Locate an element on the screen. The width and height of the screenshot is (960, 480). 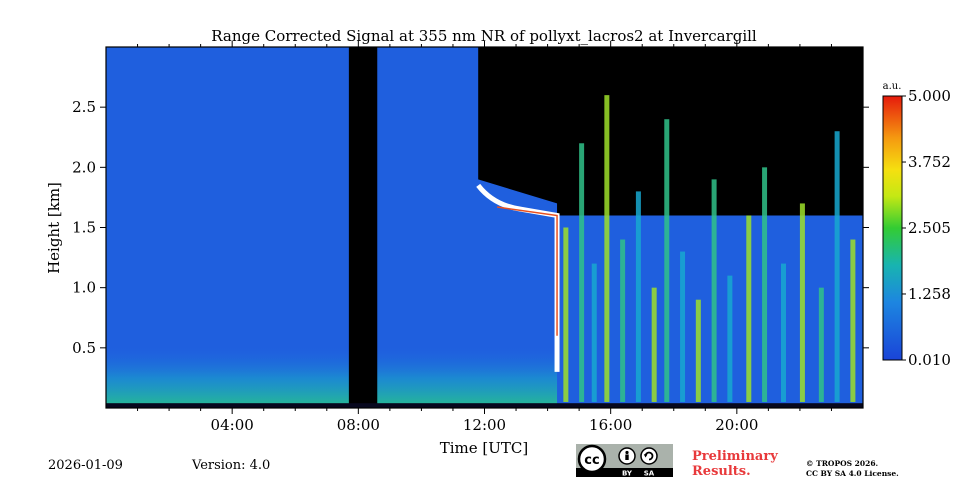
colorbar-ticks: 0.010 1.258 2.505 3.752 5.000 is located at coordinates (926, 228).